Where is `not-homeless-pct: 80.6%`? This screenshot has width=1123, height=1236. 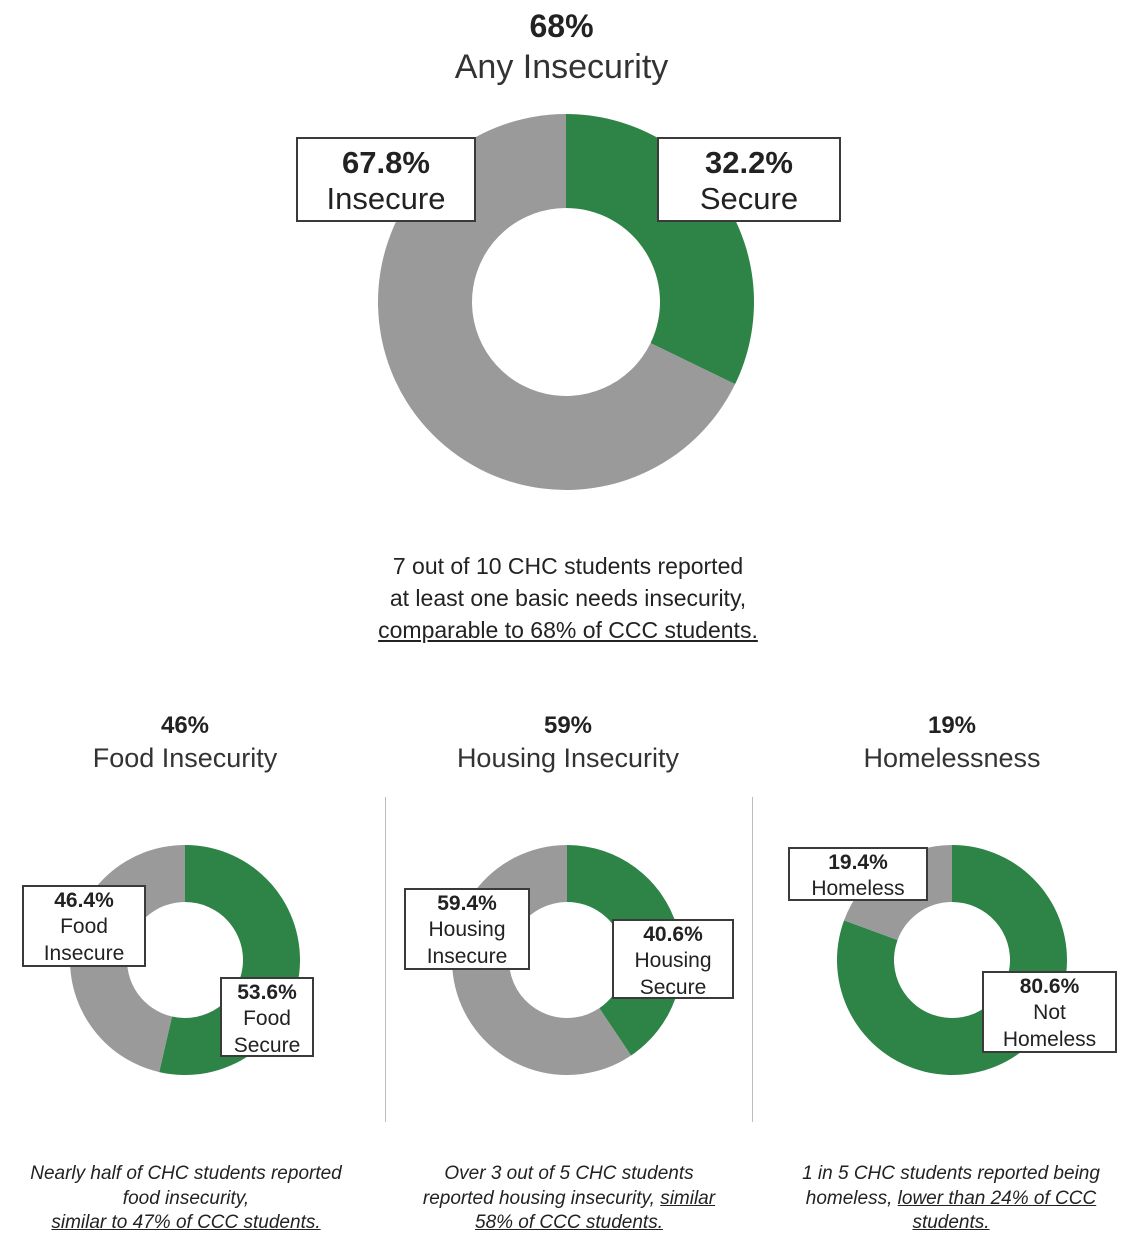
not-homeless-pct: 80.6% is located at coordinates (1049, 986).